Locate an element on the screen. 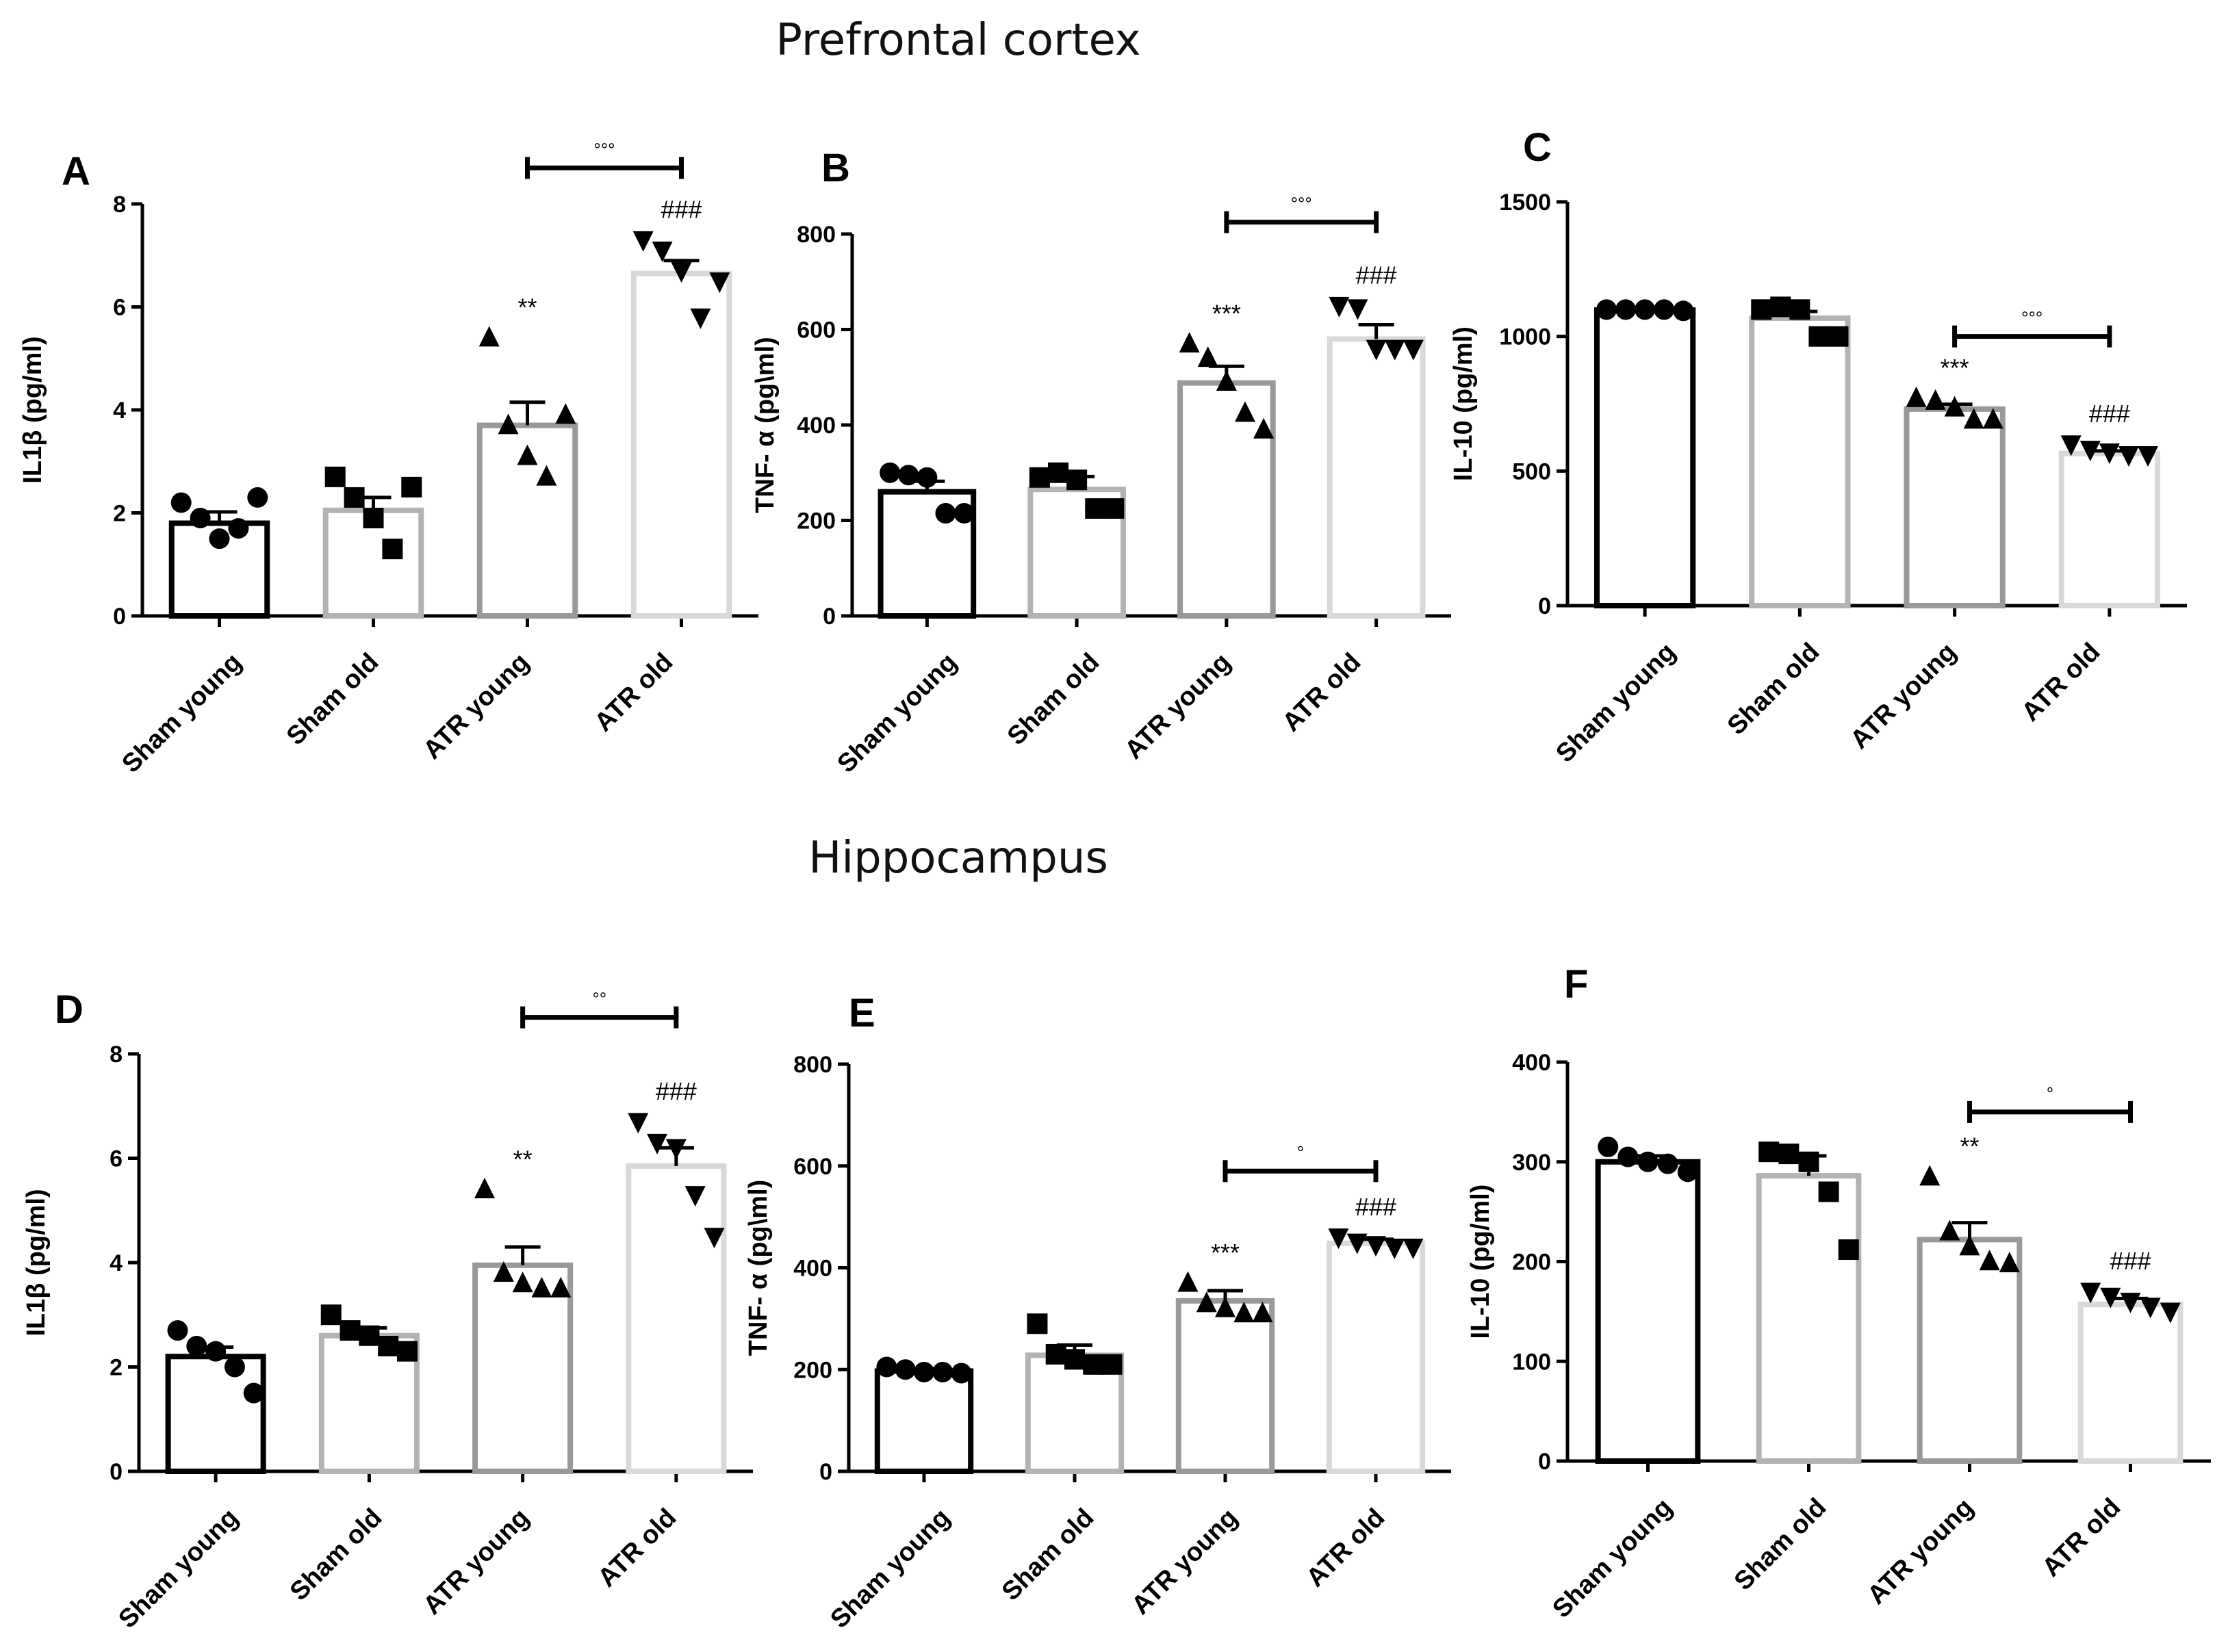  panel-e-comparison-bracket is located at coordinates (1300, 1171).